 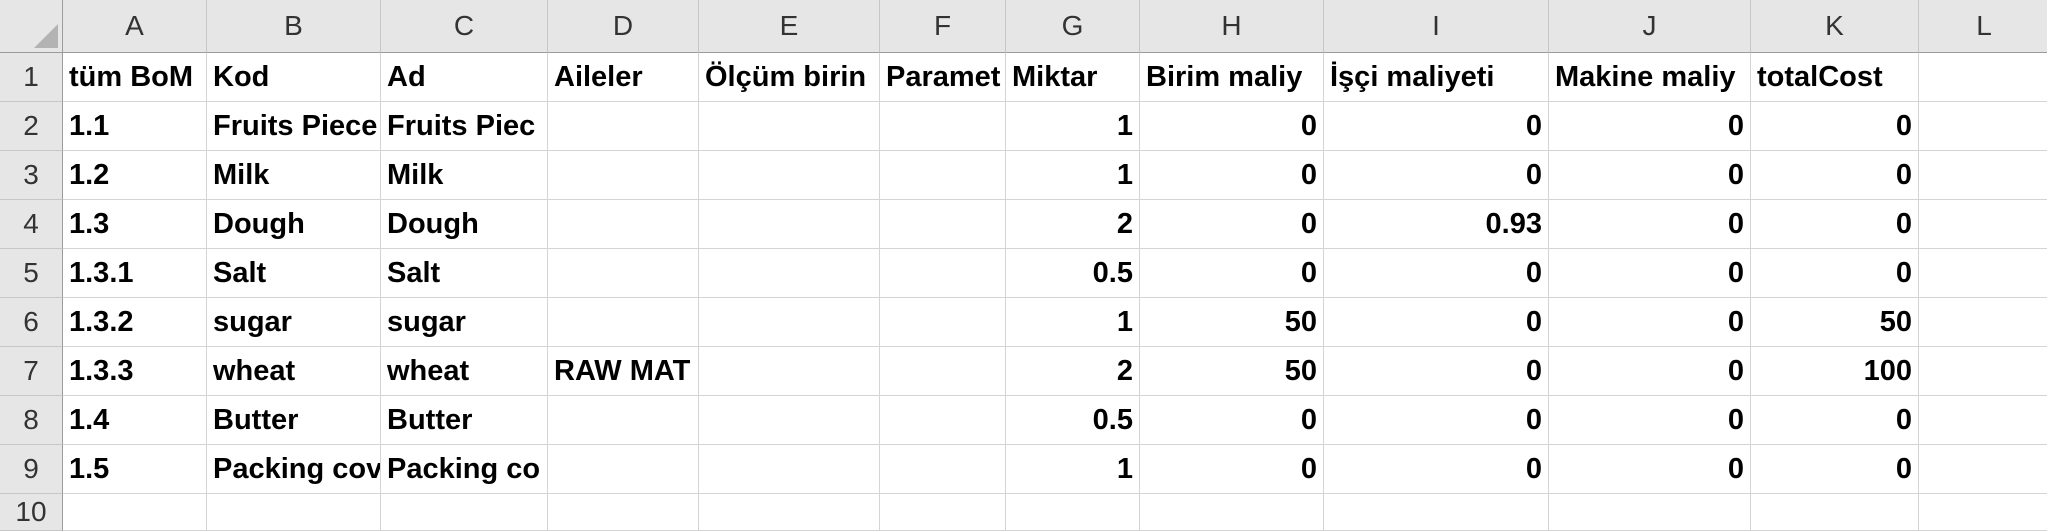 I want to click on cell-e4, so click(x=789, y=224).